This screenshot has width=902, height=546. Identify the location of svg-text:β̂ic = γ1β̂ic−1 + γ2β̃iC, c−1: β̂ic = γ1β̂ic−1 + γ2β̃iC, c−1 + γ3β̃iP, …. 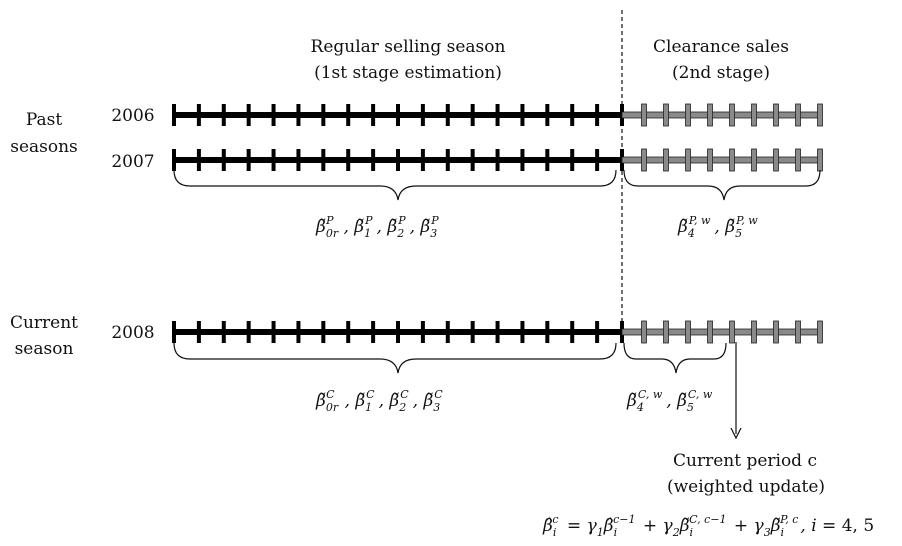
(708, 526).